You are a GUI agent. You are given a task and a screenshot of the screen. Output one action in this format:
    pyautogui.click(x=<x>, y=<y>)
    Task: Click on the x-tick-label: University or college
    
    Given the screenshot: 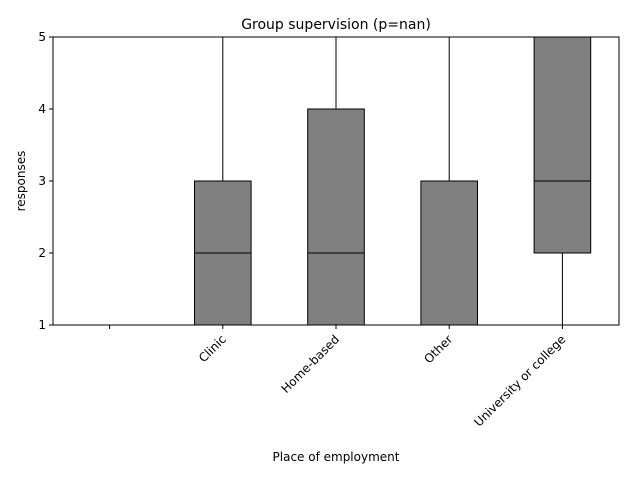 What is the action you would take?
    pyautogui.click(x=519, y=380)
    